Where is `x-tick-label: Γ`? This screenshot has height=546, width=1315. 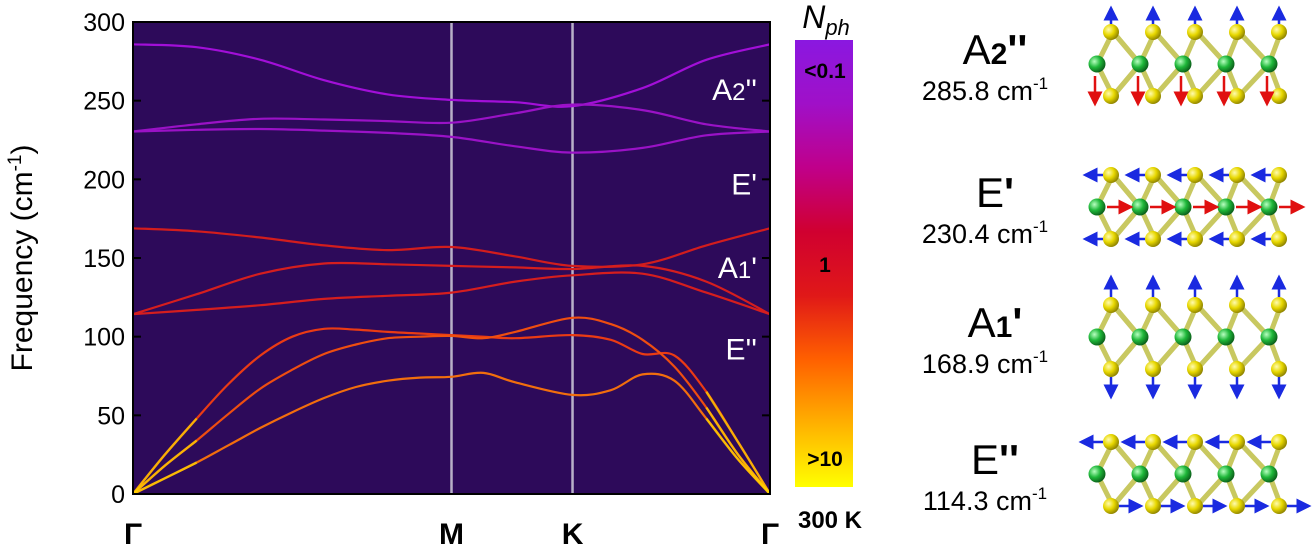
x-tick-label: Γ is located at coordinates (770, 532).